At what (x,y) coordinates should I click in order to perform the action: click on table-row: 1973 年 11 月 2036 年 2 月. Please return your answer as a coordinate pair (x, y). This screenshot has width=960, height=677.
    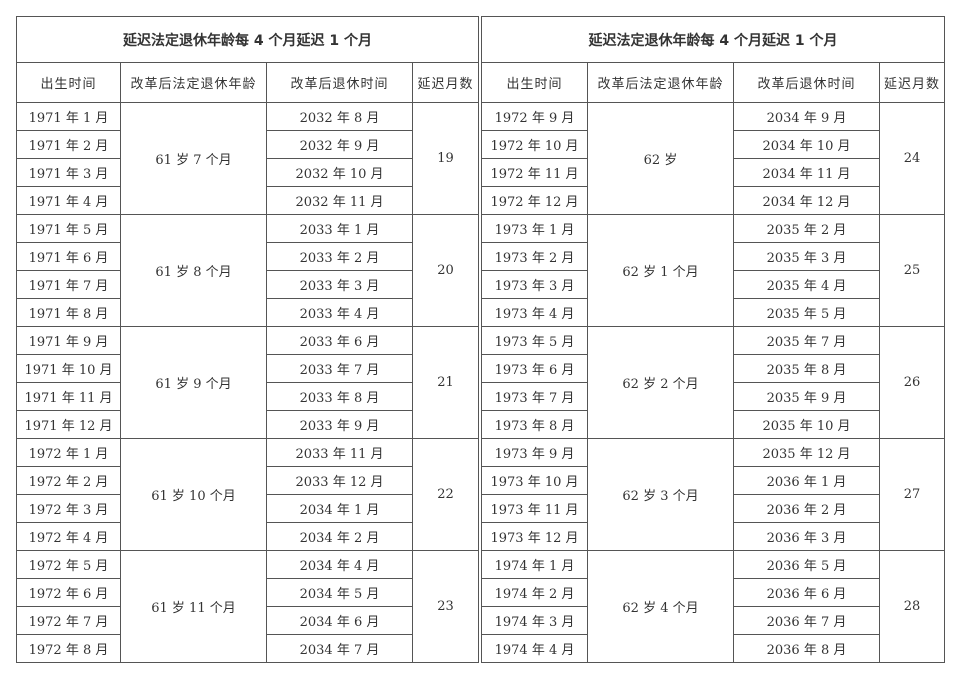
    Looking at the image, I should click on (713, 508).